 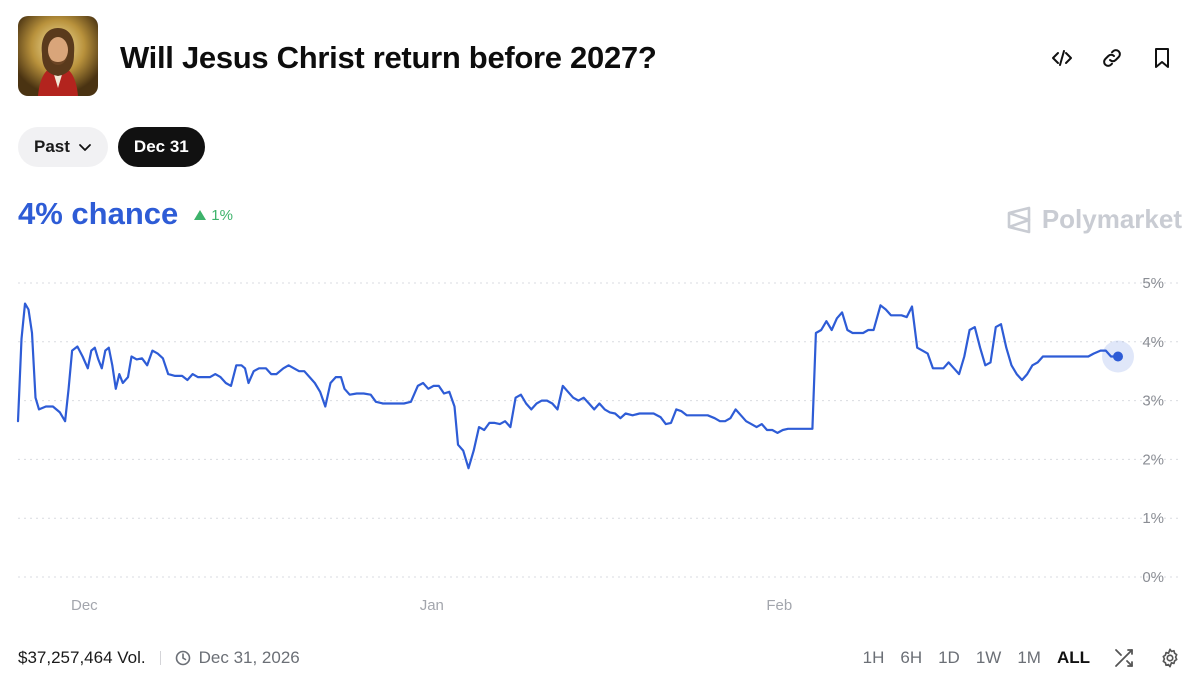 I want to click on y-tick-label: 4%, so click(x=1153, y=342).